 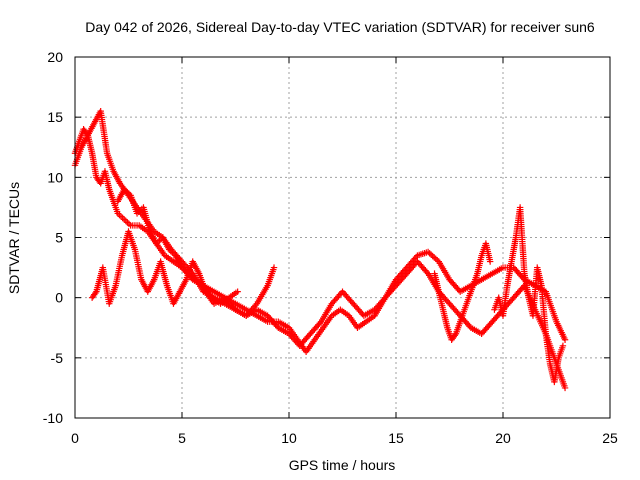 I want to click on y-tick-label: -10, so click(x=53, y=418).